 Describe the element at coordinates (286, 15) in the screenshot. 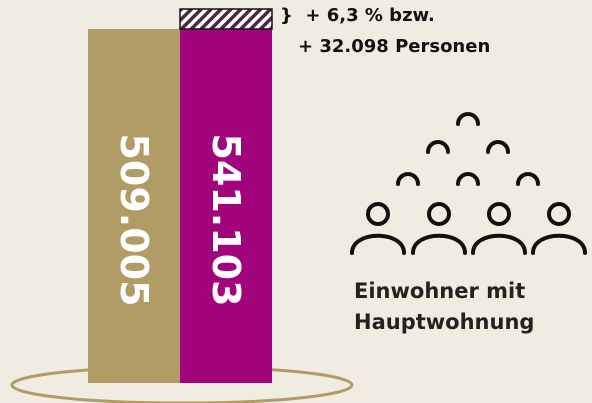

I see `increase-bracket: }` at that location.